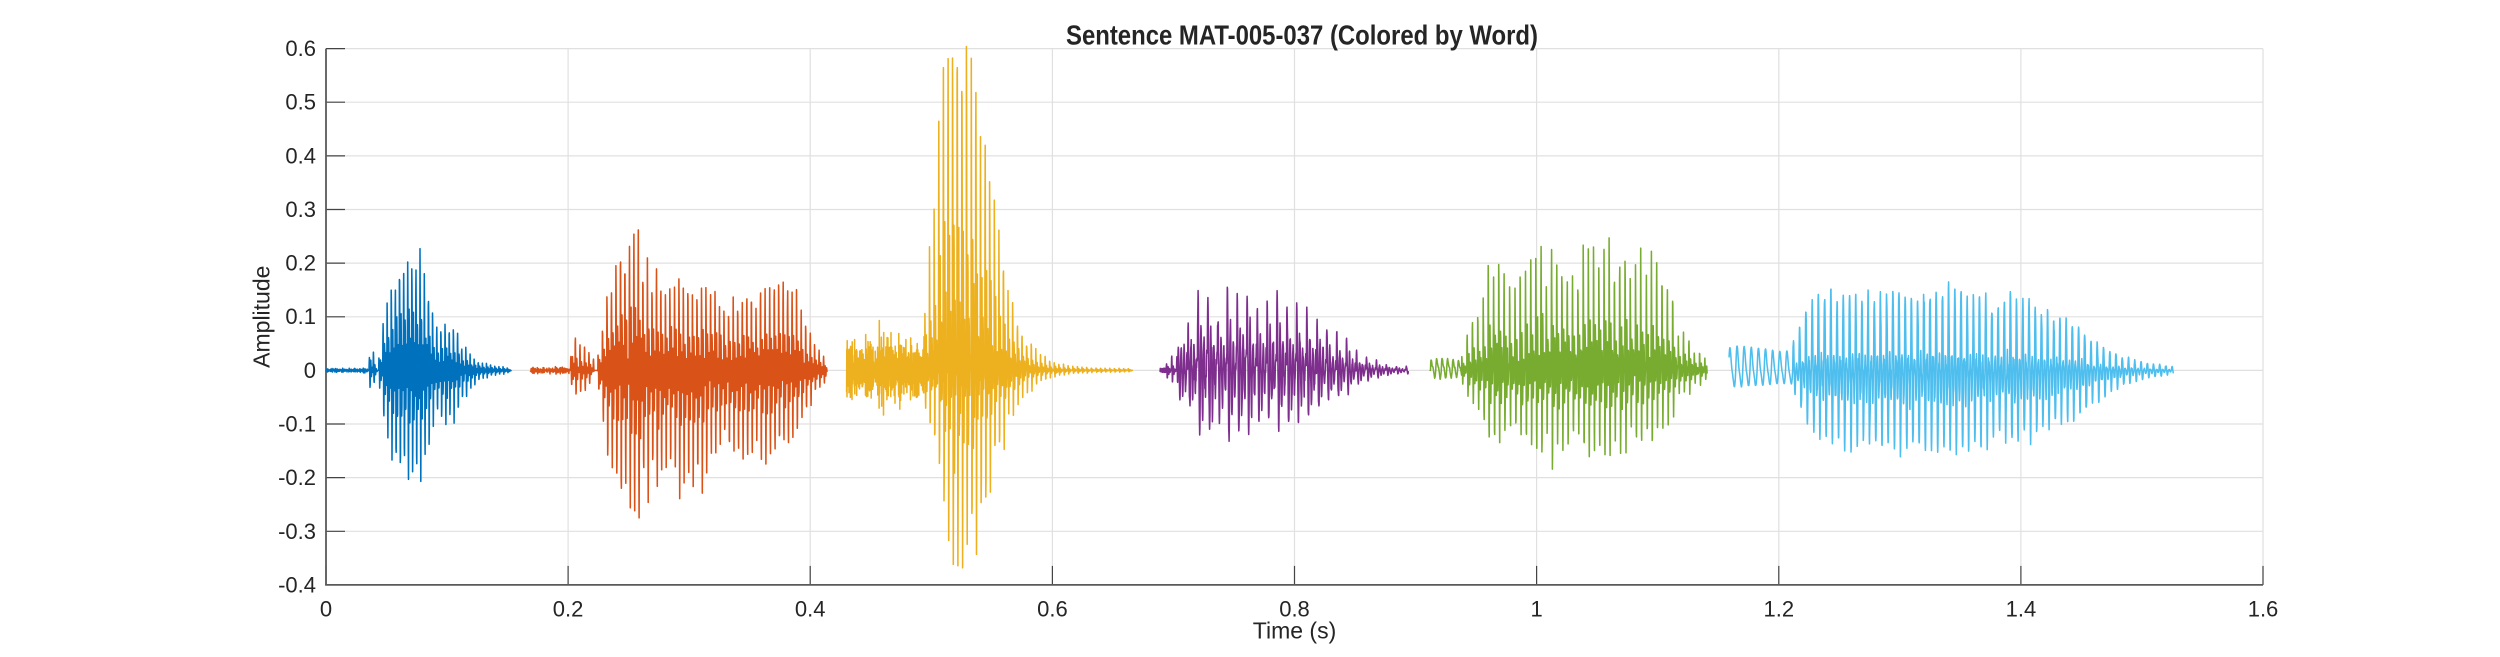 Image resolution: width=2500 pixels, height=657 pixels. I want to click on svg-text: 0.8, so click(1294, 608).